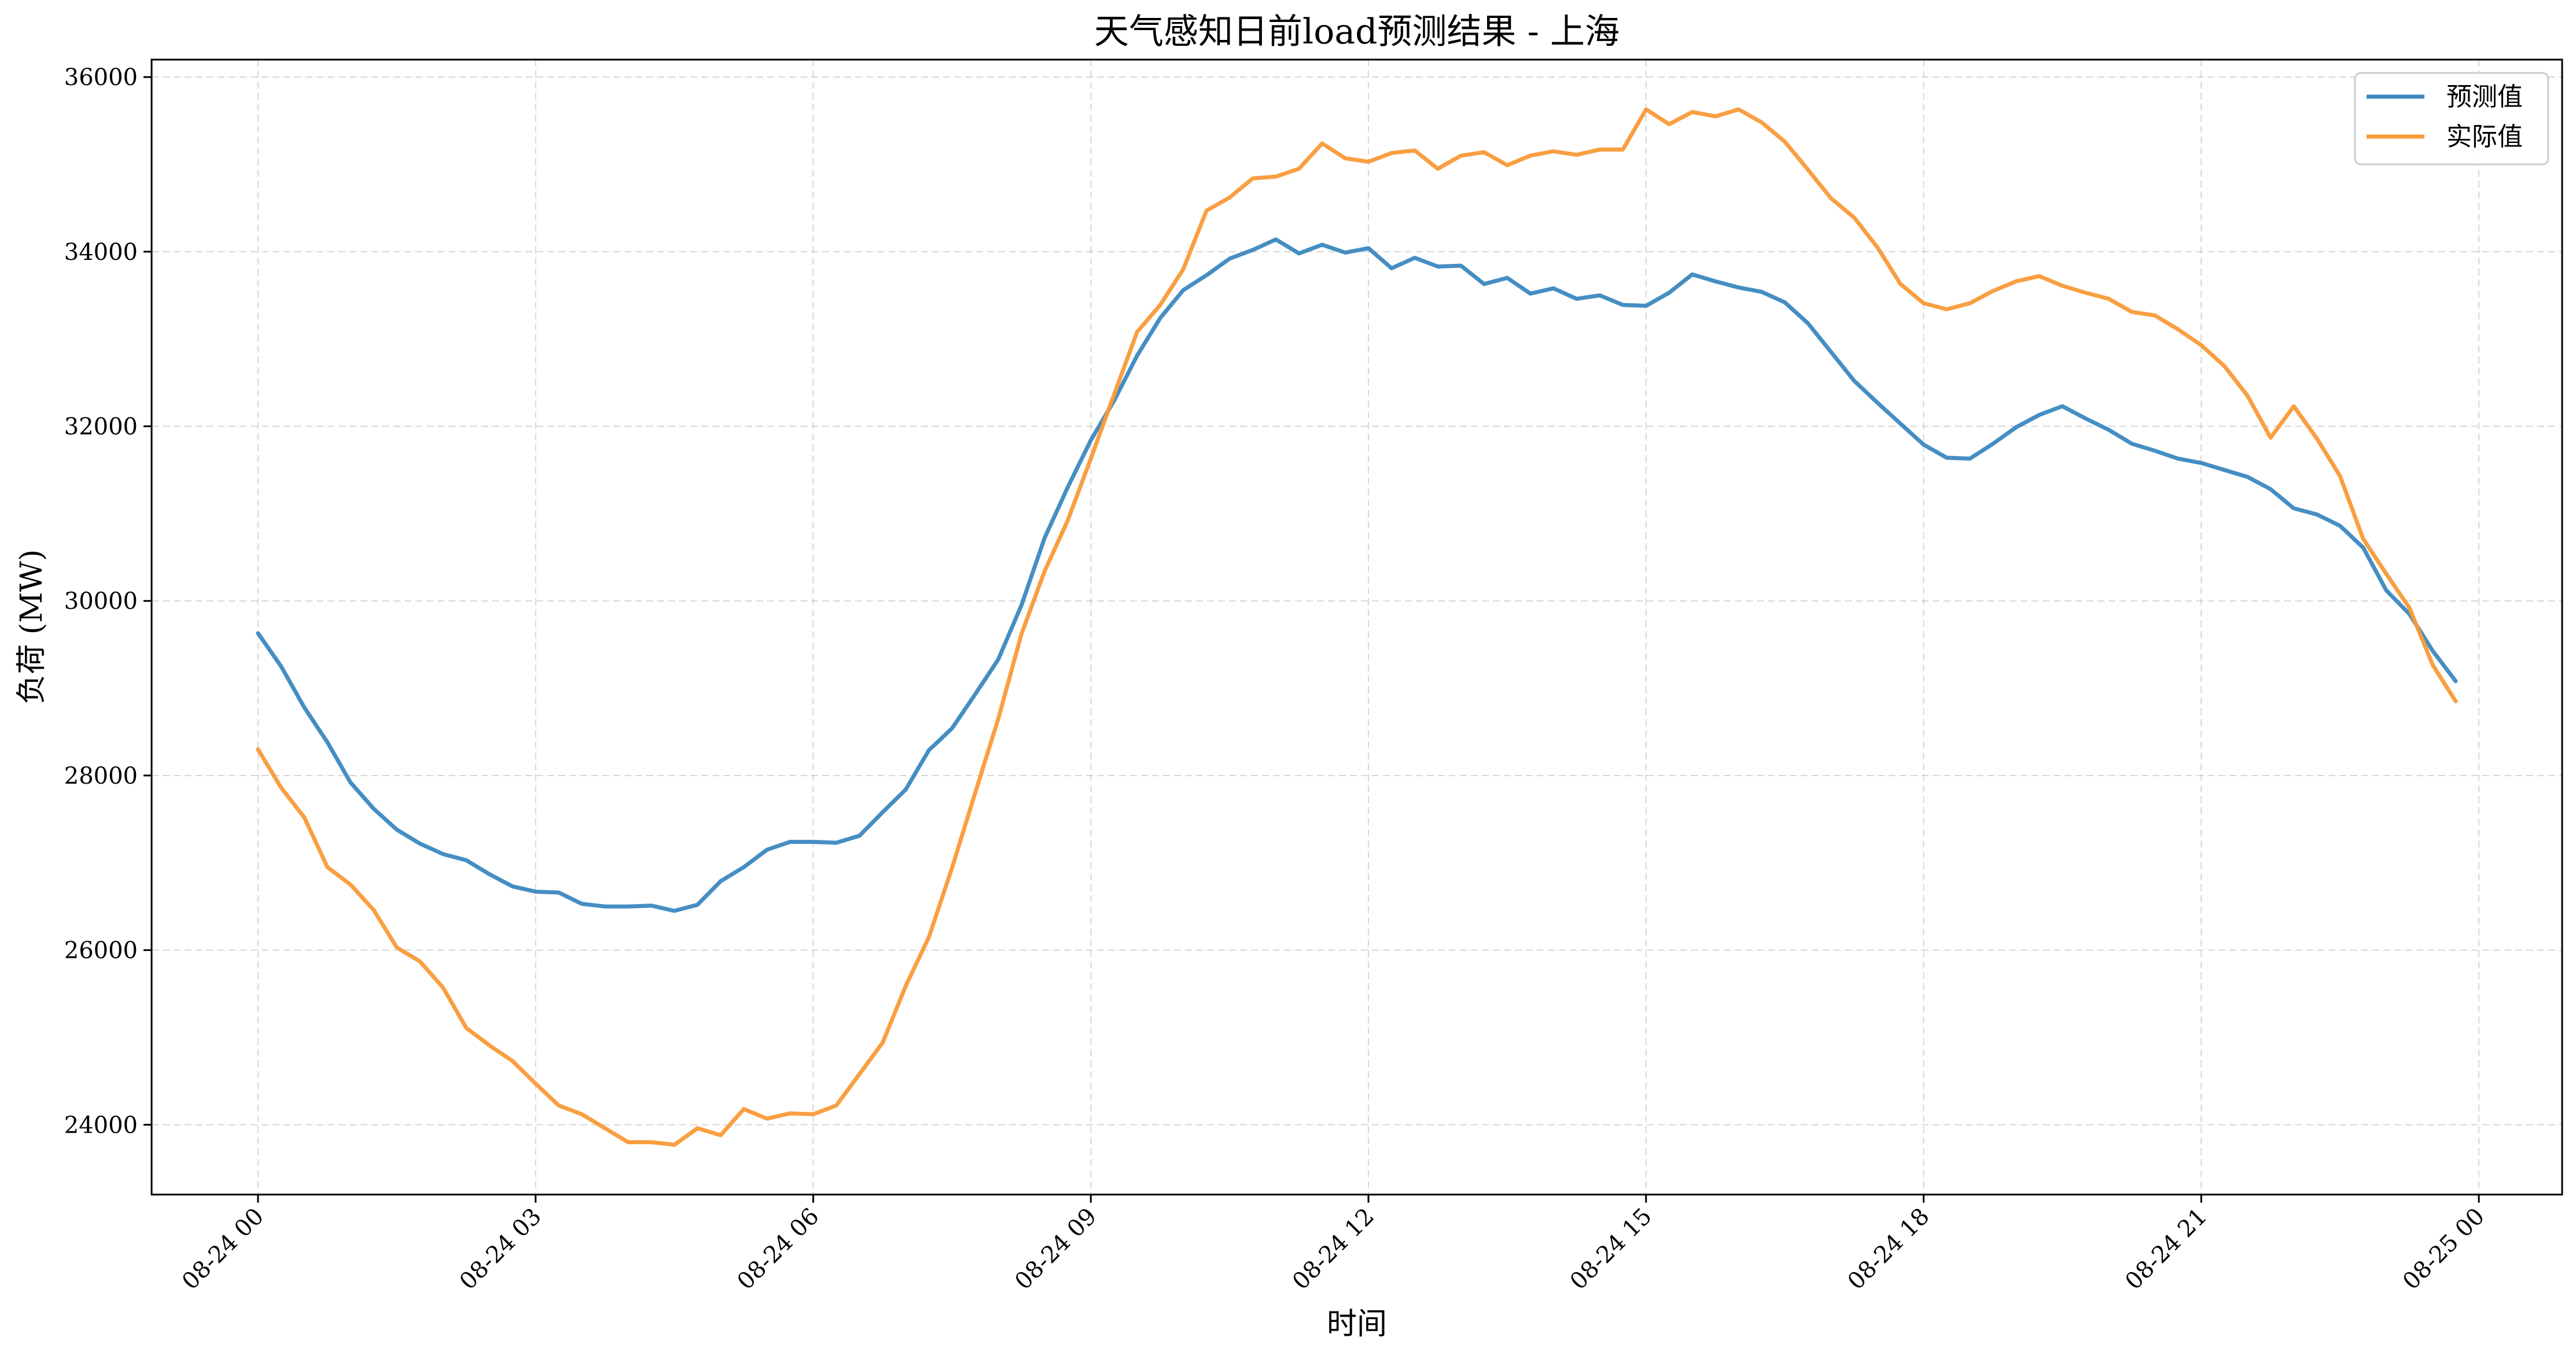  What do you see at coordinates (31, 626) in the screenshot?
I see `y-axis-title: 负荷 (MW)` at bounding box center [31, 626].